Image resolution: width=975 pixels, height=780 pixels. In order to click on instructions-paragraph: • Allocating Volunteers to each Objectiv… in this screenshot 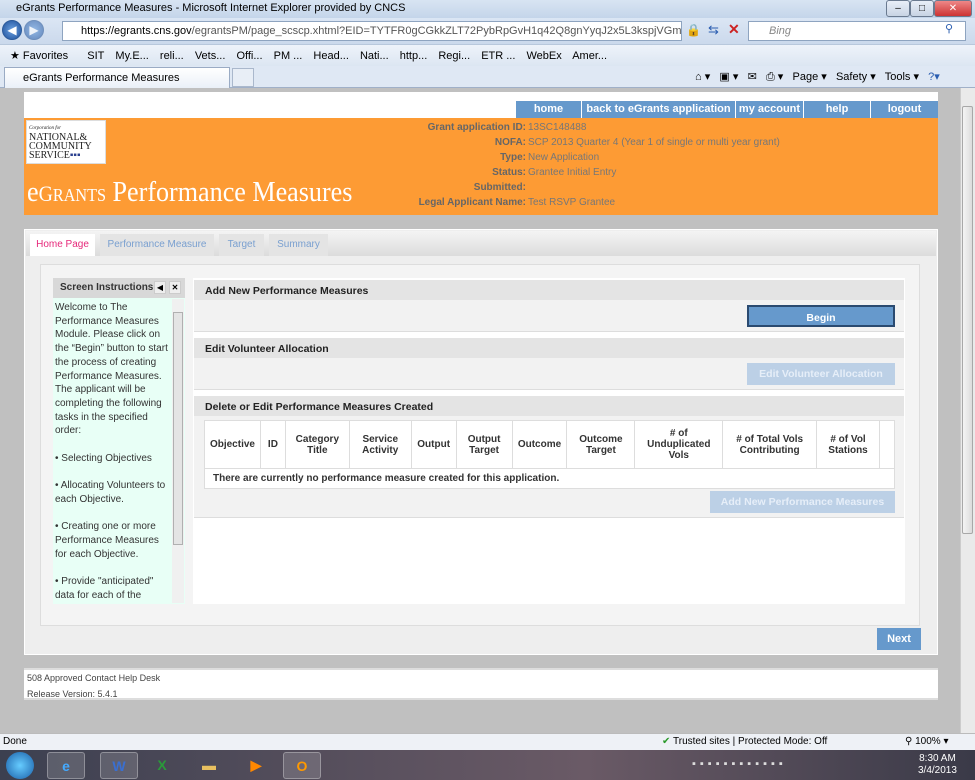, I will do `click(110, 492)`.